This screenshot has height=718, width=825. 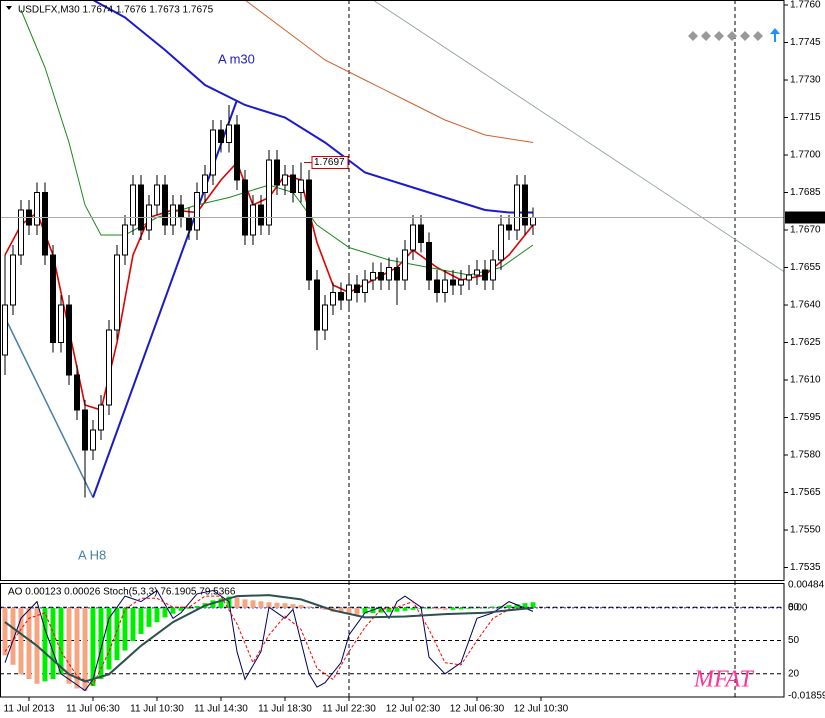 I want to click on y-tick-label: 0.00, so click(x=798, y=608).